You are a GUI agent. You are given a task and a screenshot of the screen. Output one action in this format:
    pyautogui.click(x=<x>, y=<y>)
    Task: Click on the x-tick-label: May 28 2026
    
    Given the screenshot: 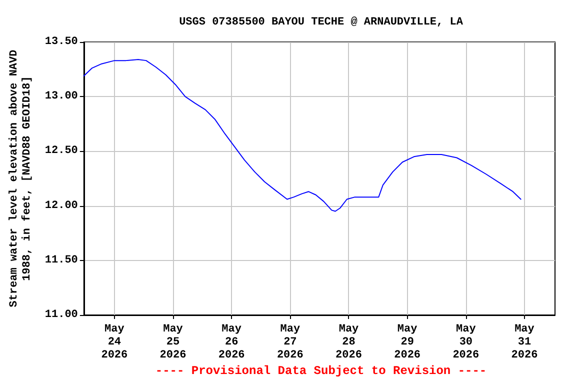 What is the action you would take?
    pyautogui.click(x=349, y=343)
    